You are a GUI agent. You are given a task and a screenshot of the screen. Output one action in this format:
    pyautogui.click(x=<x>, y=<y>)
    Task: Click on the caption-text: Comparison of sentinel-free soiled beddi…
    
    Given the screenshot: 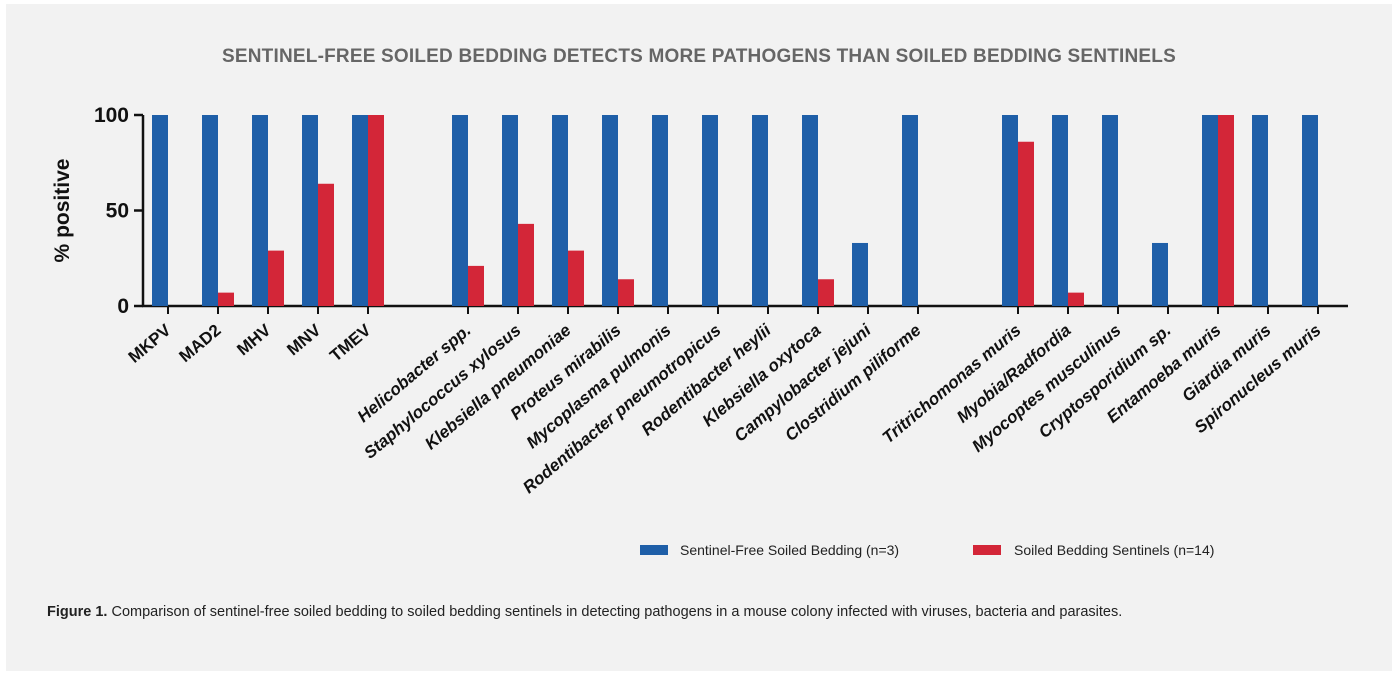 What is the action you would take?
    pyautogui.click(x=615, y=612)
    